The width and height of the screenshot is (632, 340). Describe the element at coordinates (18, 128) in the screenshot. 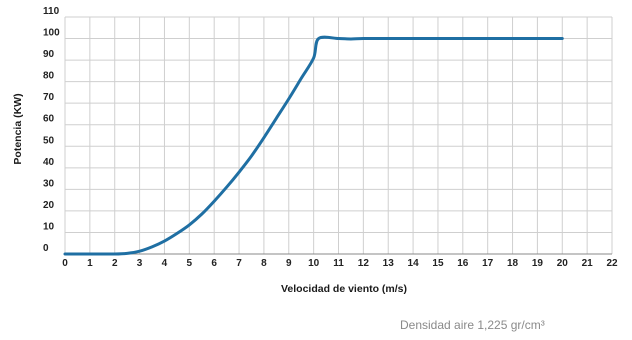

I see `y-axis-title: Potencia (KW)` at that location.